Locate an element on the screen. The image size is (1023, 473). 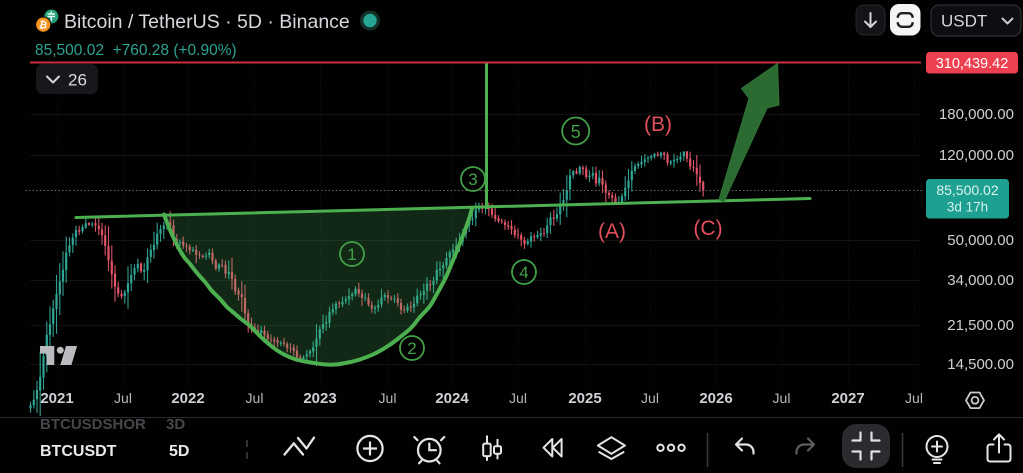
svg-text: (B) is located at coordinates (658, 124).